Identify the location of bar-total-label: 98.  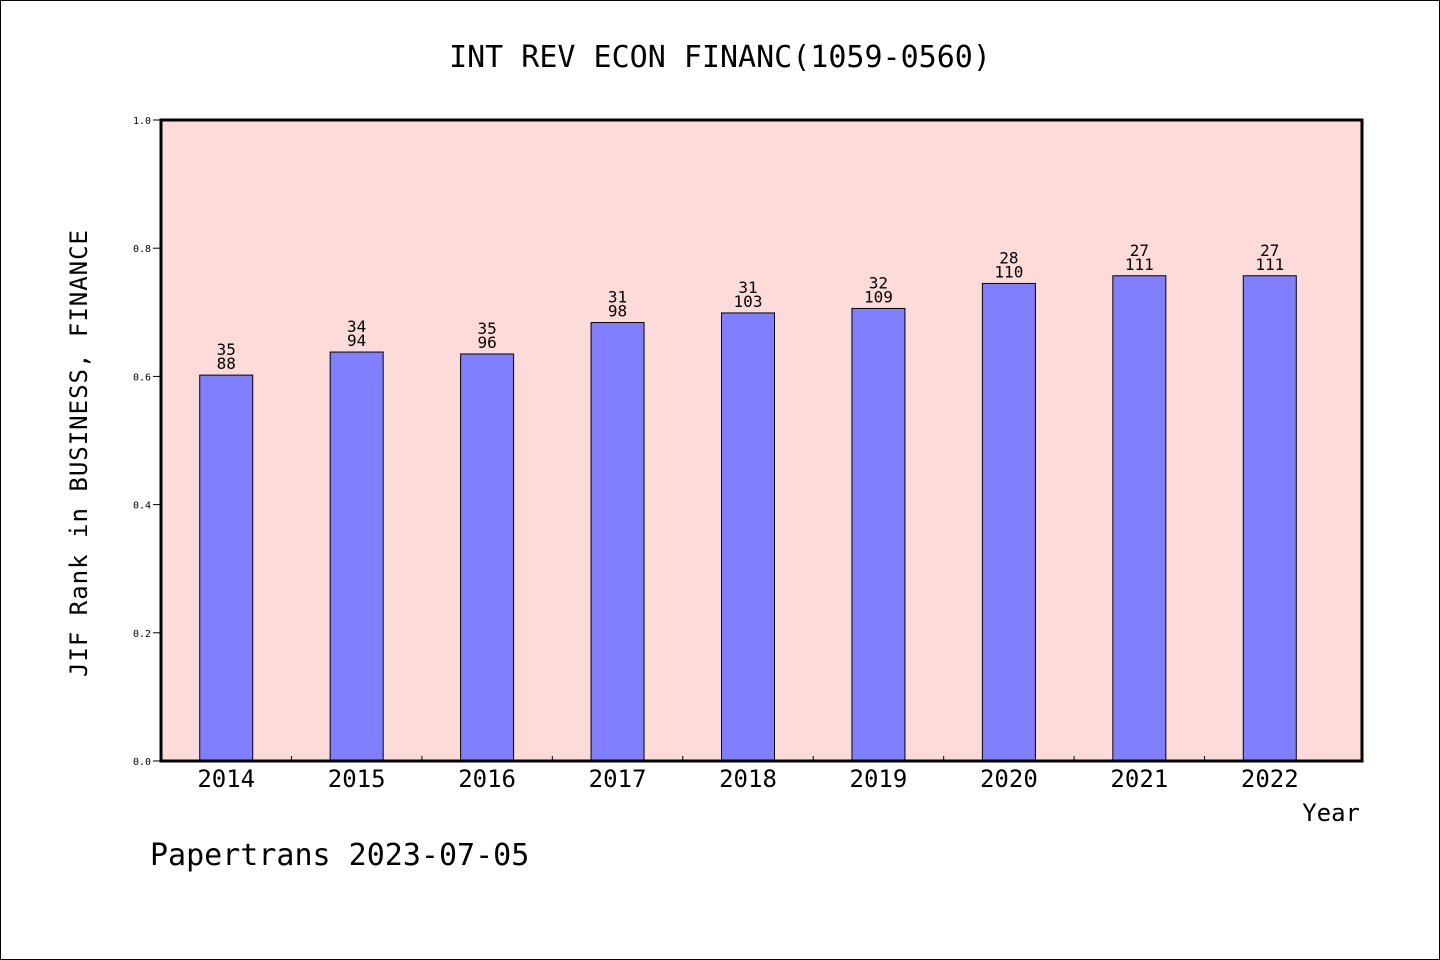
(617, 311).